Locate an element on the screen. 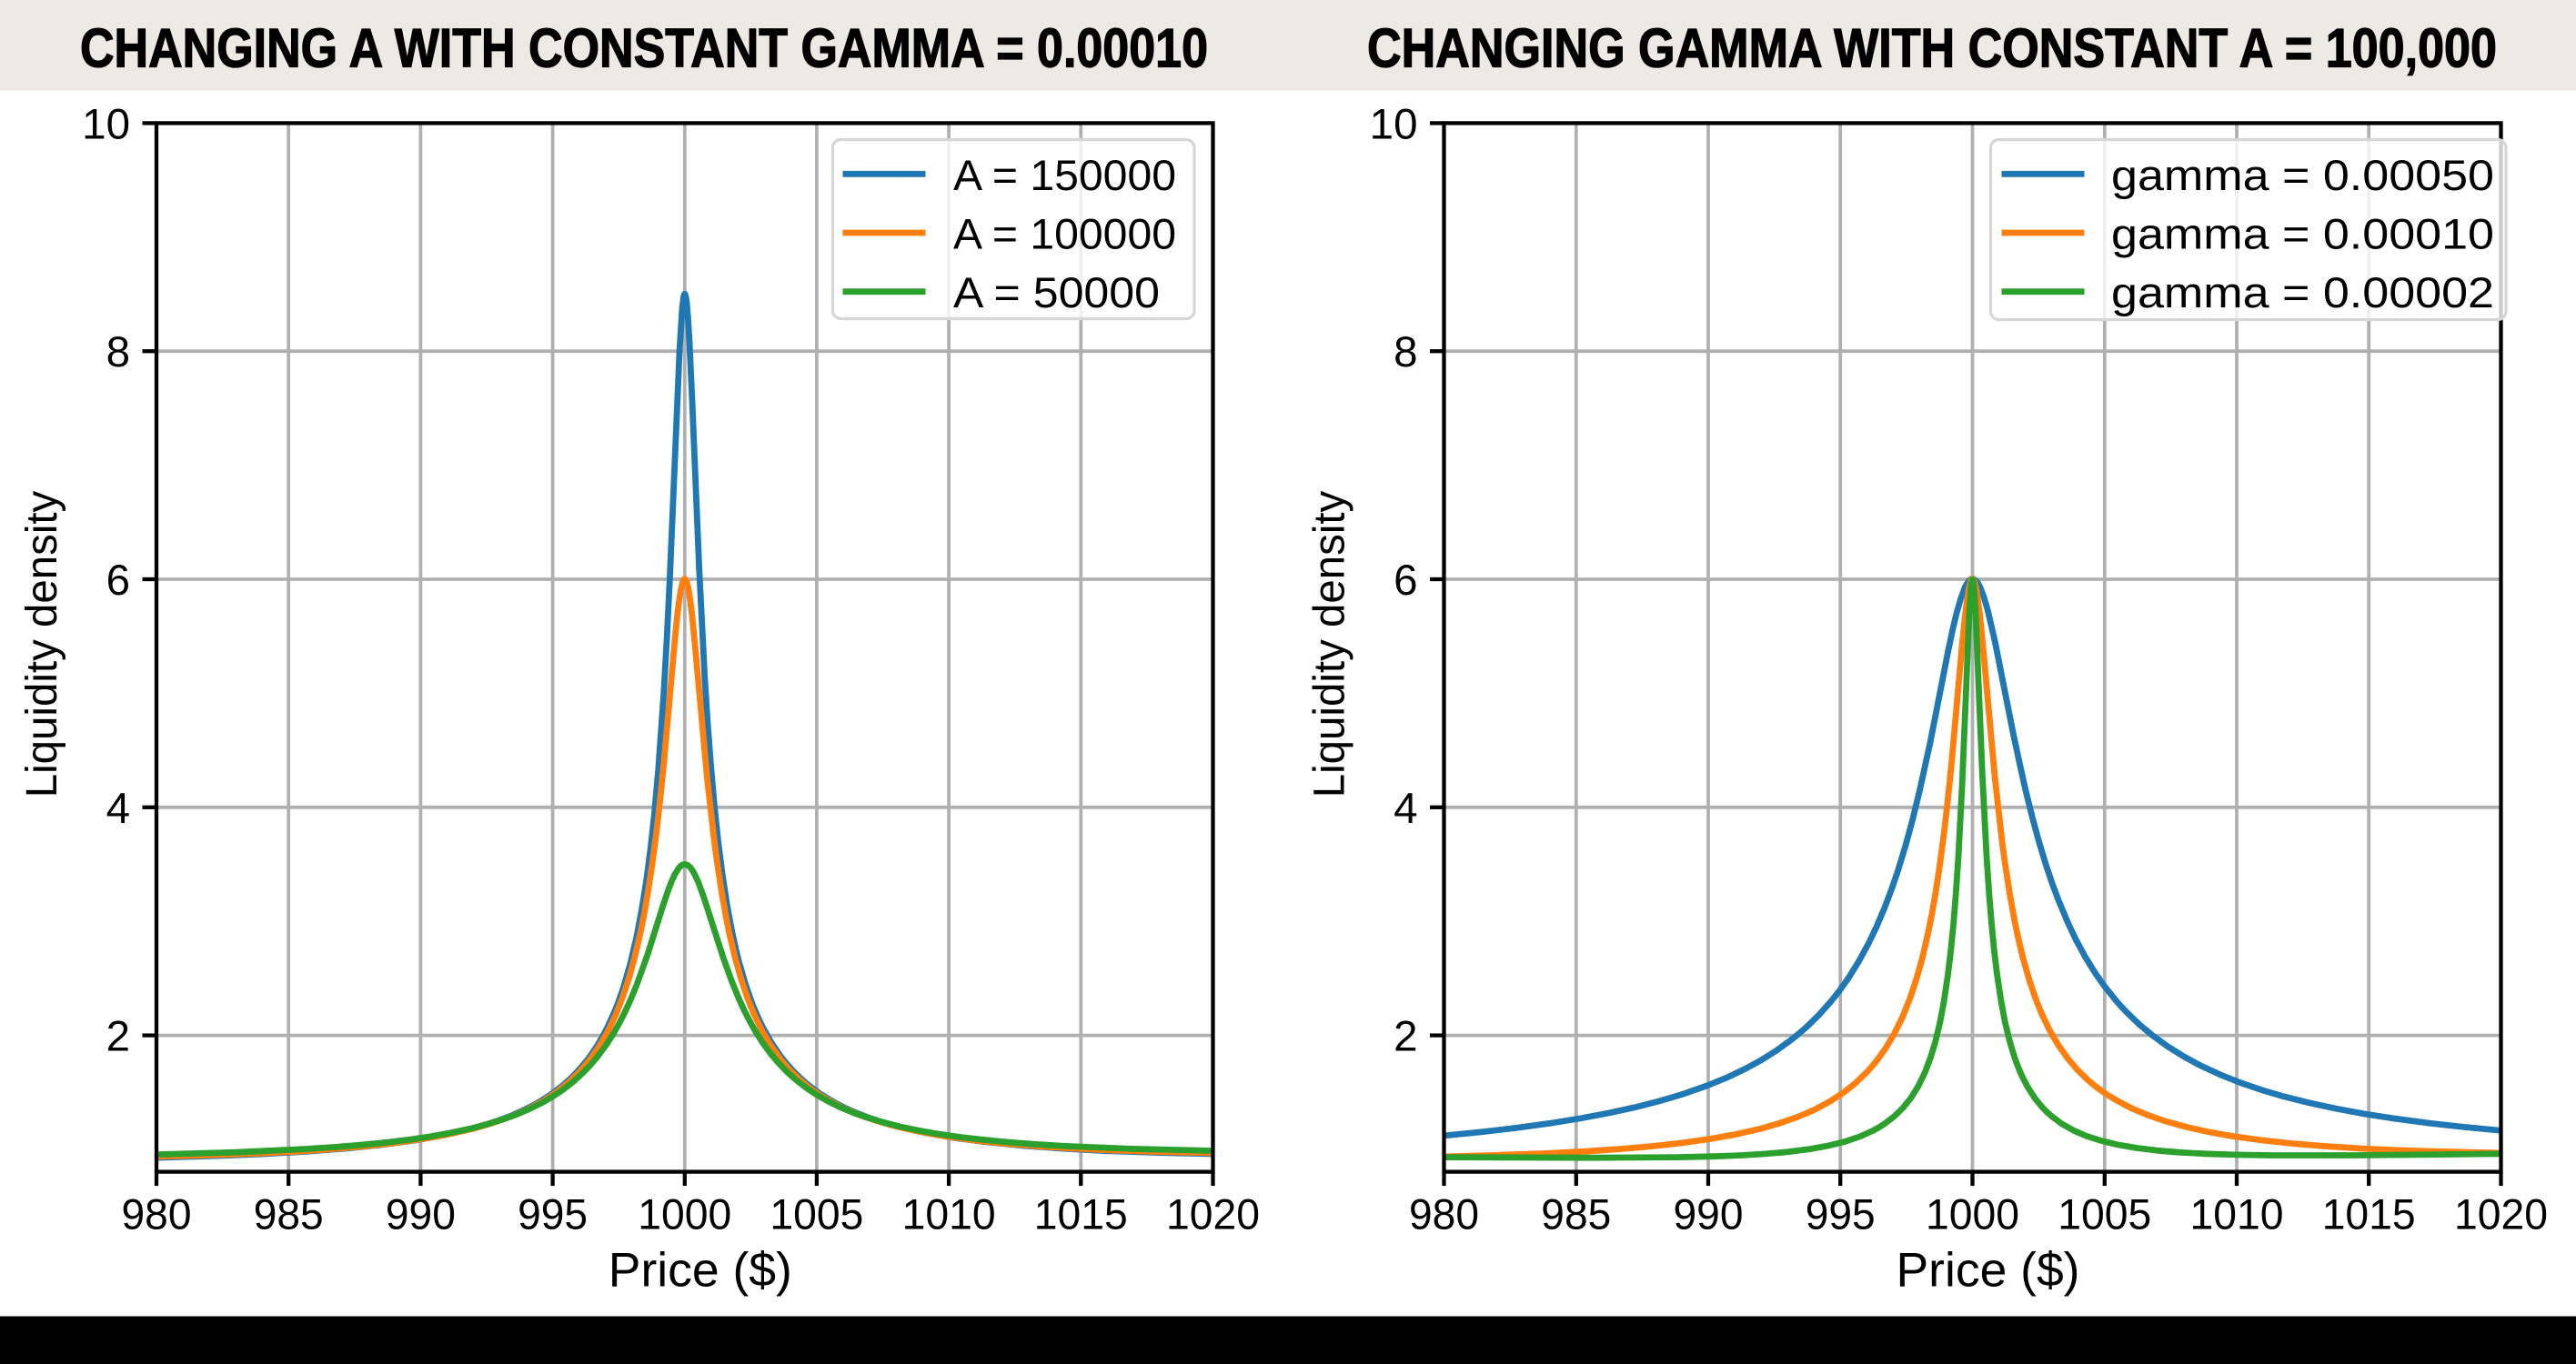 This screenshot has height=1364, width=2576. svg-text:CHANGING A WITH CONSTANT GAMMA: CHANGING A WITH CONSTANT GAMMA = 0.00010 is located at coordinates (644, 48).